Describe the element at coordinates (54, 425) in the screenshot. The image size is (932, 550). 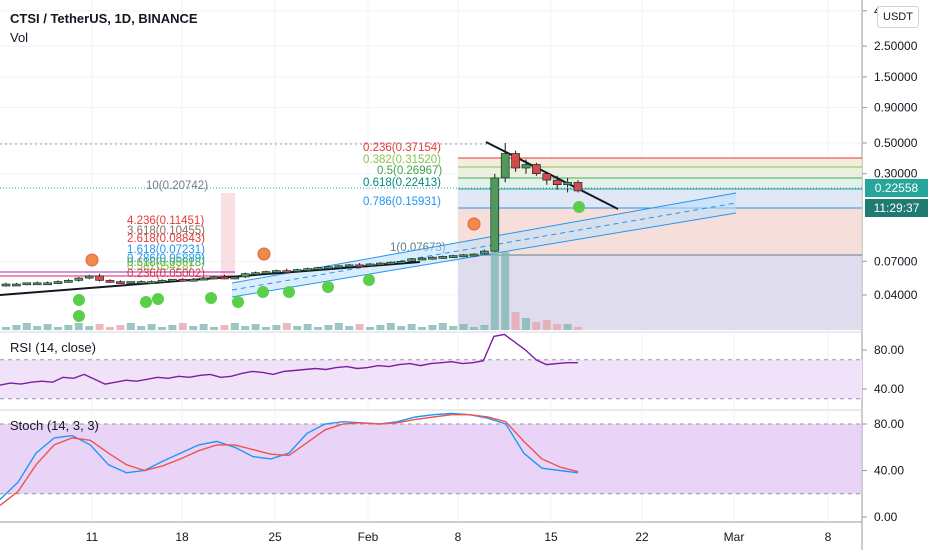
I see `stoch-label: Stoch (14, 3, 3)` at that location.